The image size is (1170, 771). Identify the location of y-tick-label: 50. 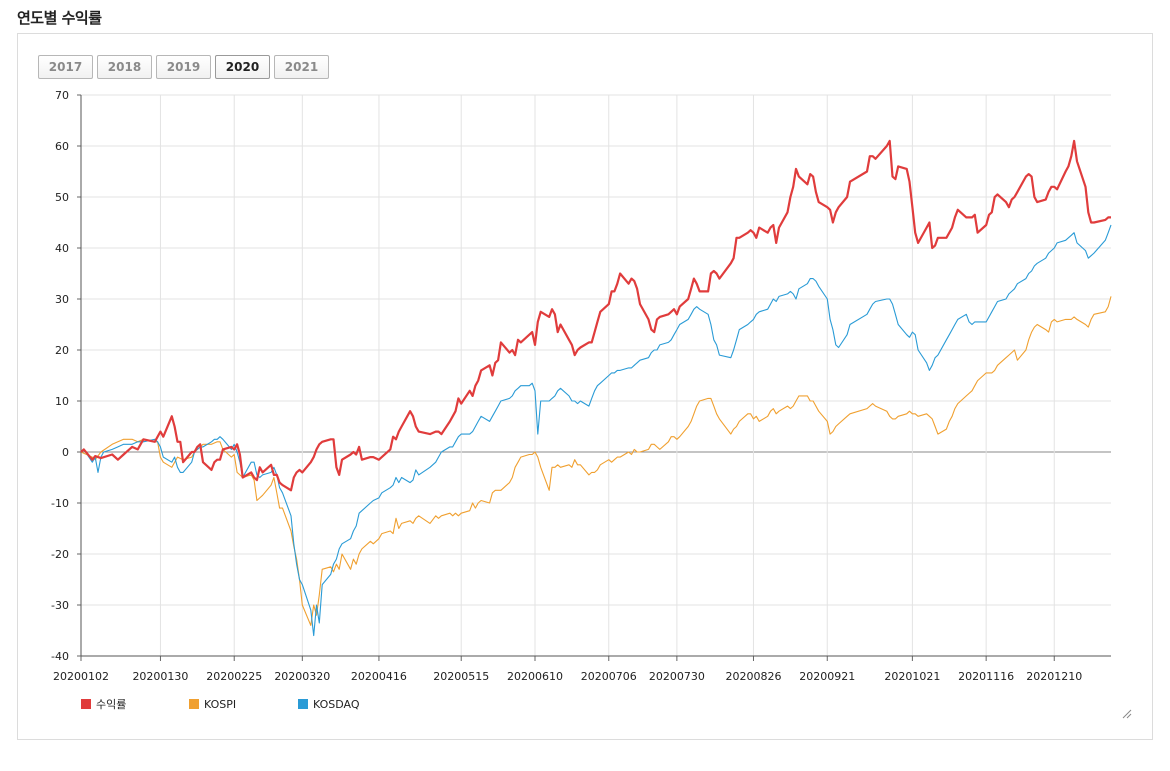
(62, 197).